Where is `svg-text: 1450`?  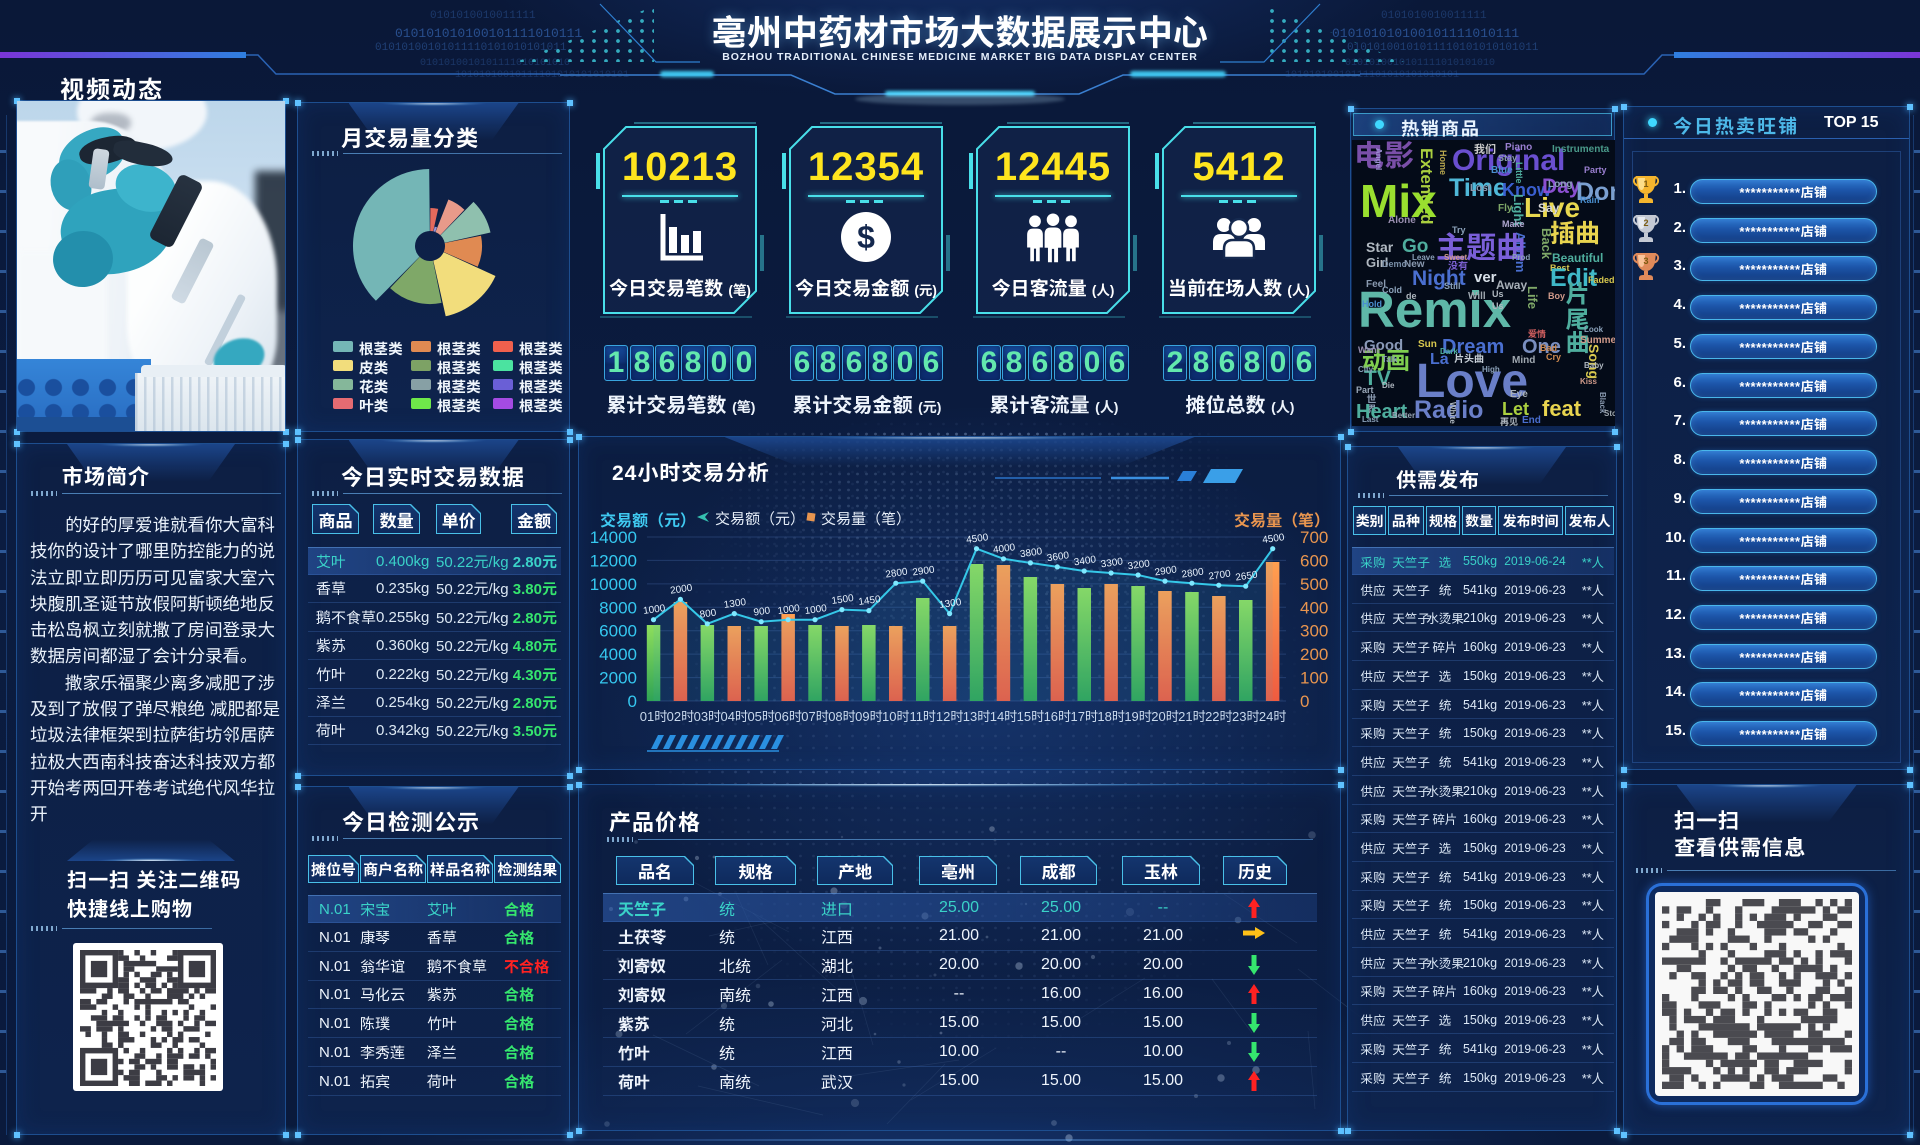 svg-text: 1450 is located at coordinates (870, 601).